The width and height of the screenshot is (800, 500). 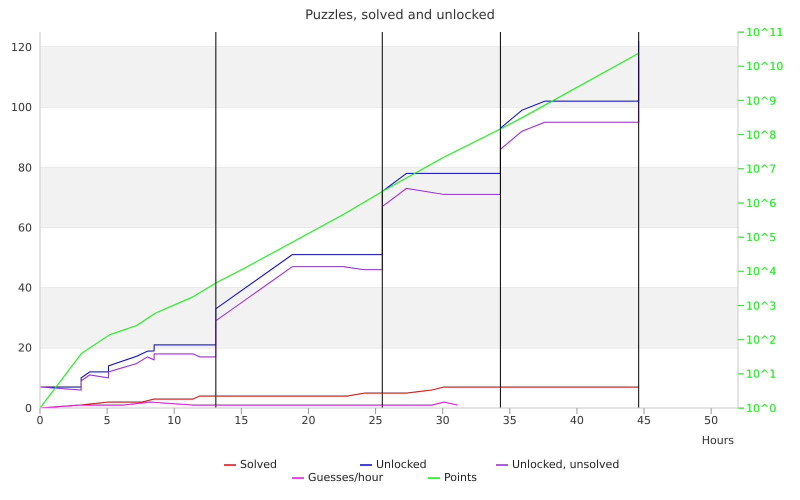 I want to click on x-tick-label: 45, so click(x=644, y=420).